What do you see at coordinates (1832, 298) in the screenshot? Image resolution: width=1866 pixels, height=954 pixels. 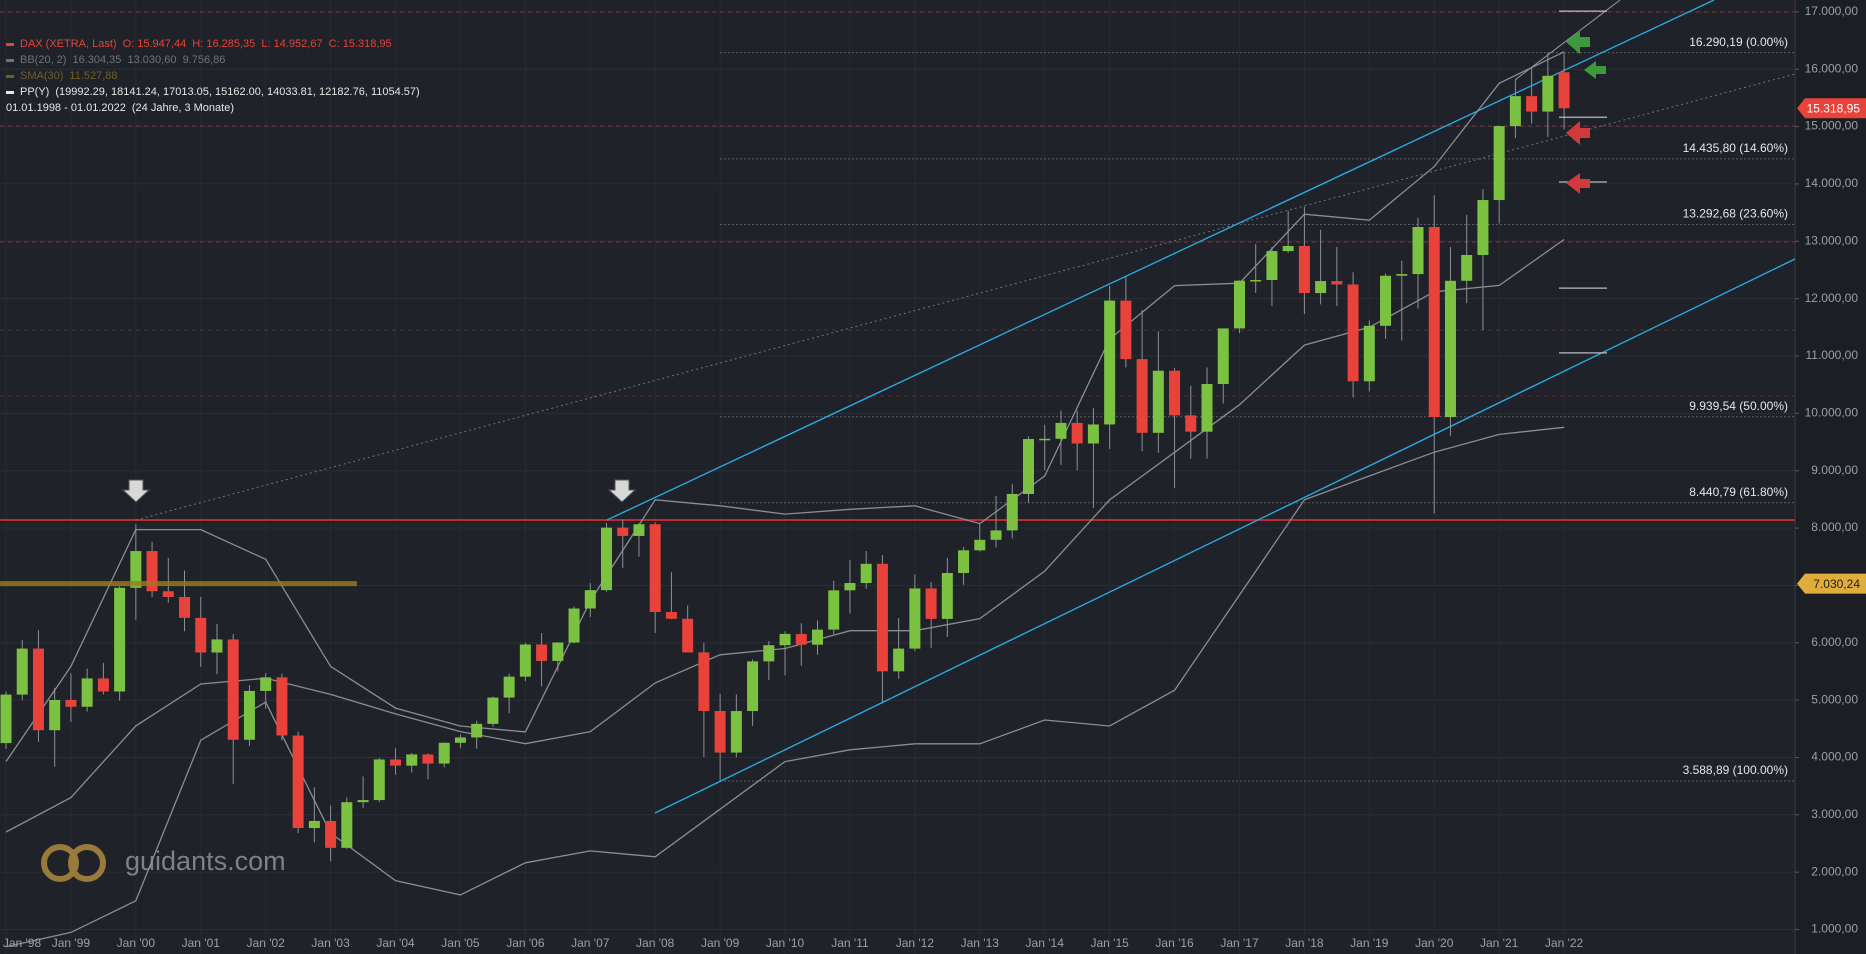 I see `y-tick-label: 12.000,00` at bounding box center [1832, 298].